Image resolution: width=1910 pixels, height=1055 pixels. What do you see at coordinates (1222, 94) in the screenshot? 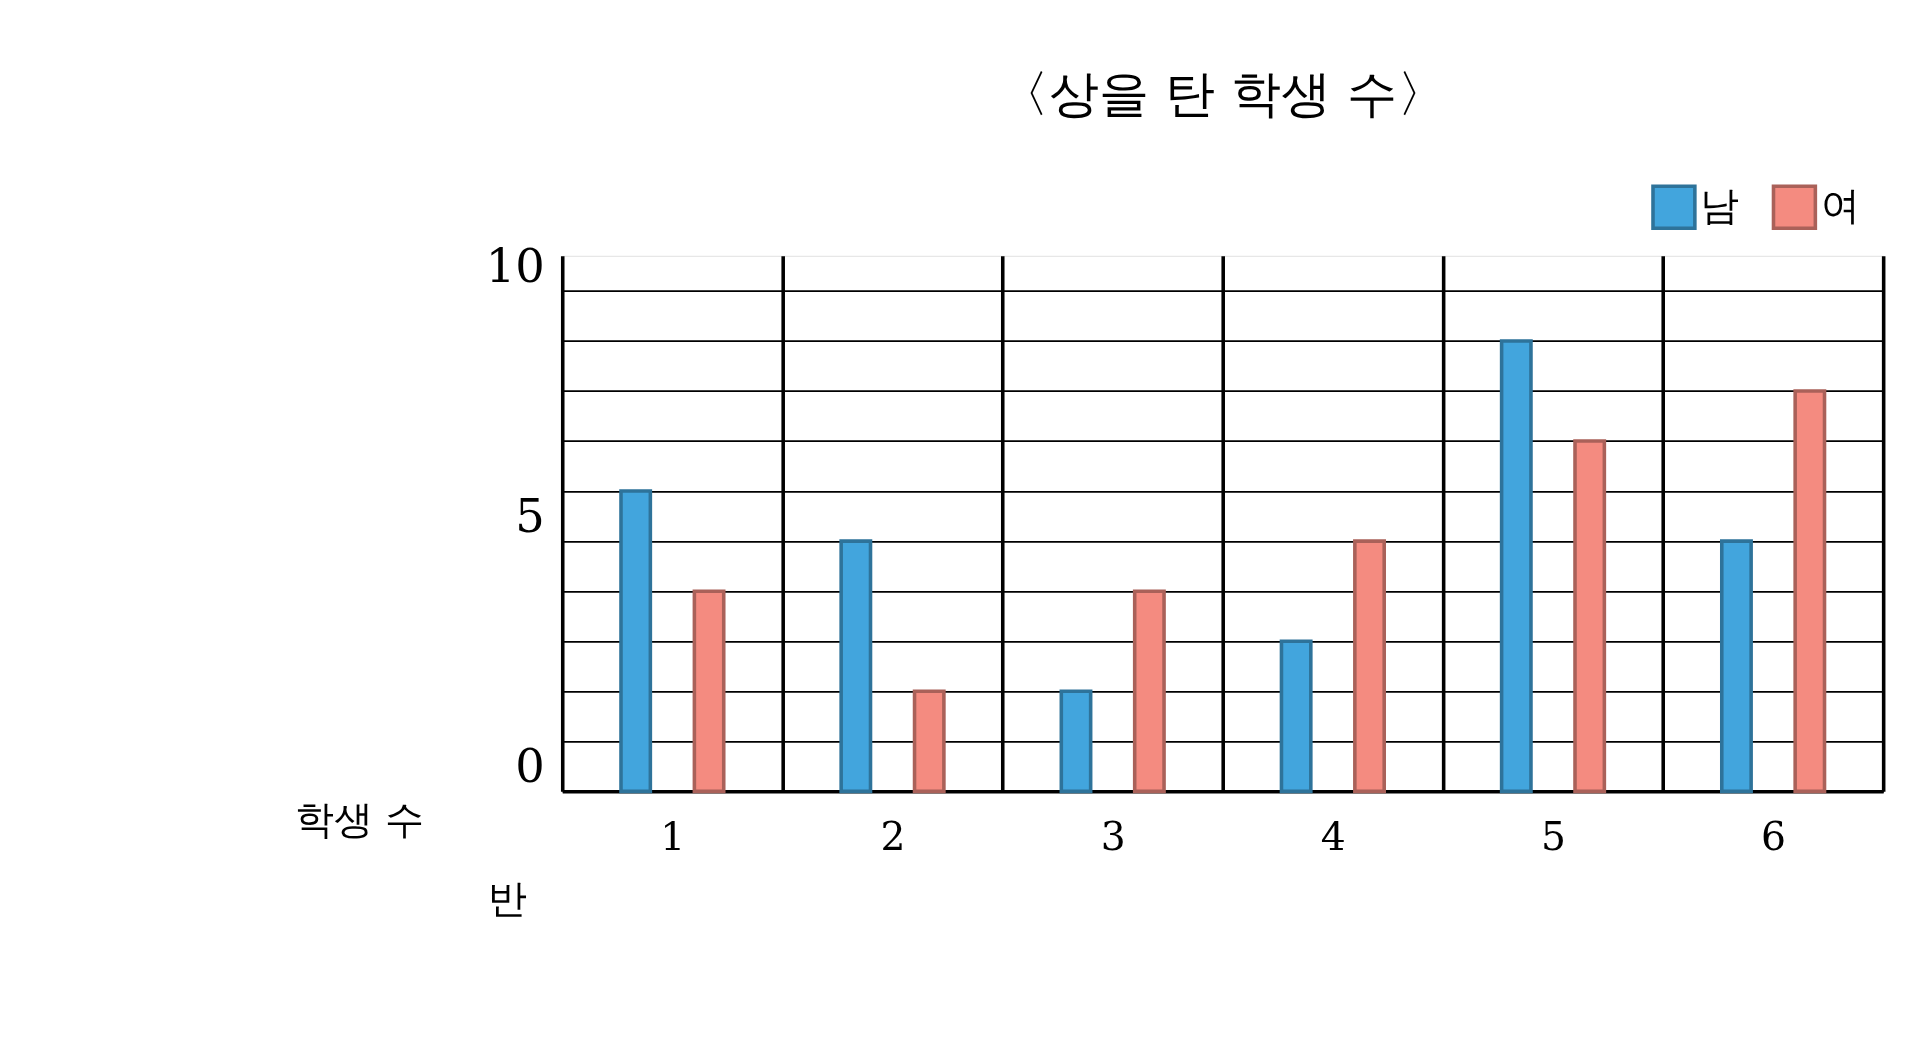
I see `chart-title: 〈상을 탄 학생 수〉` at bounding box center [1222, 94].